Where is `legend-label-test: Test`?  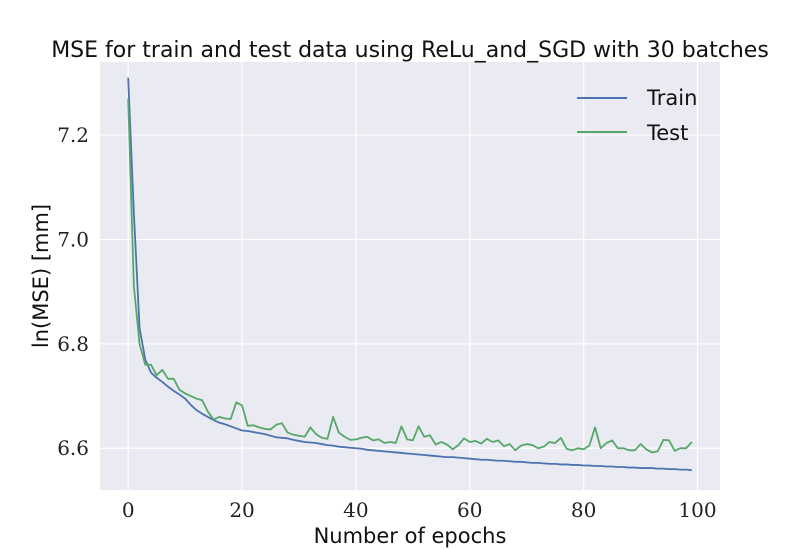 legend-label-test: Test is located at coordinates (667, 133).